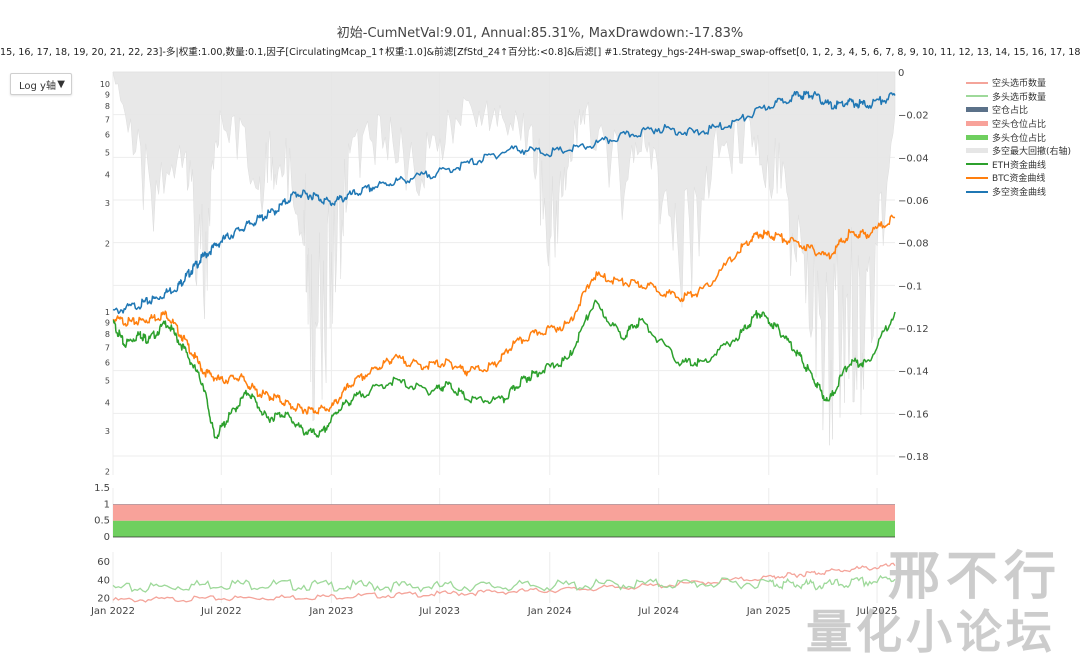 The width and height of the screenshot is (1080, 662). I want to click on legend-item: 多空资金曲线, so click(1021, 192).